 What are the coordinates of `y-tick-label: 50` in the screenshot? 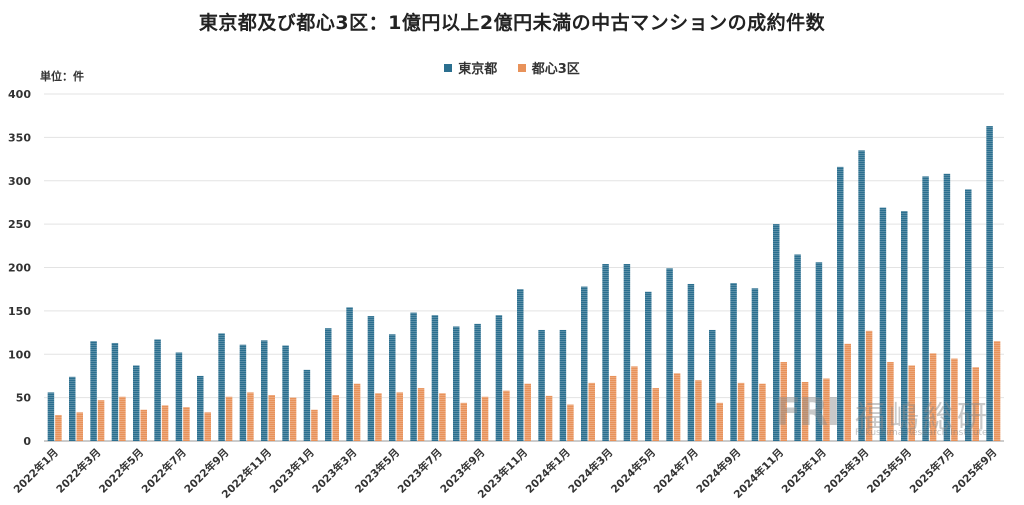 It's located at (24, 398).